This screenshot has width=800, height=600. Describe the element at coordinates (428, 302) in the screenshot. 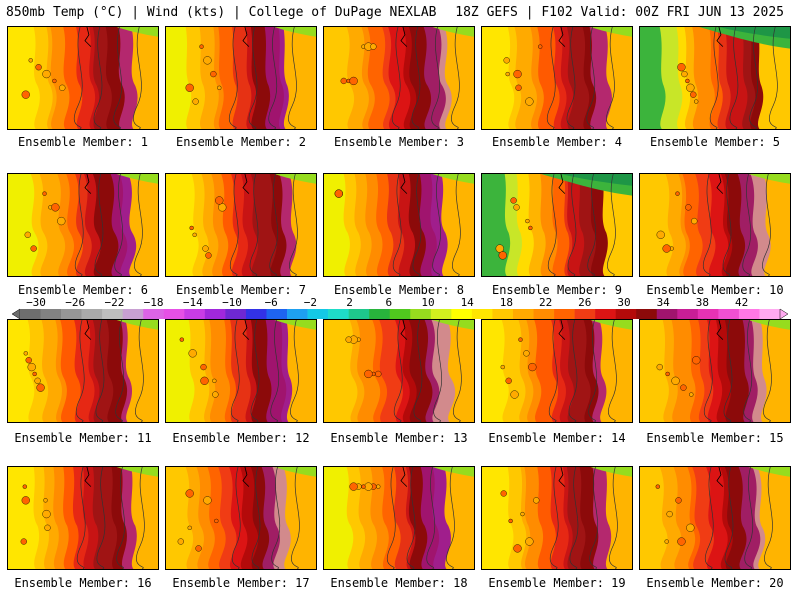

I see `colorbar-tick-label: 10` at that location.